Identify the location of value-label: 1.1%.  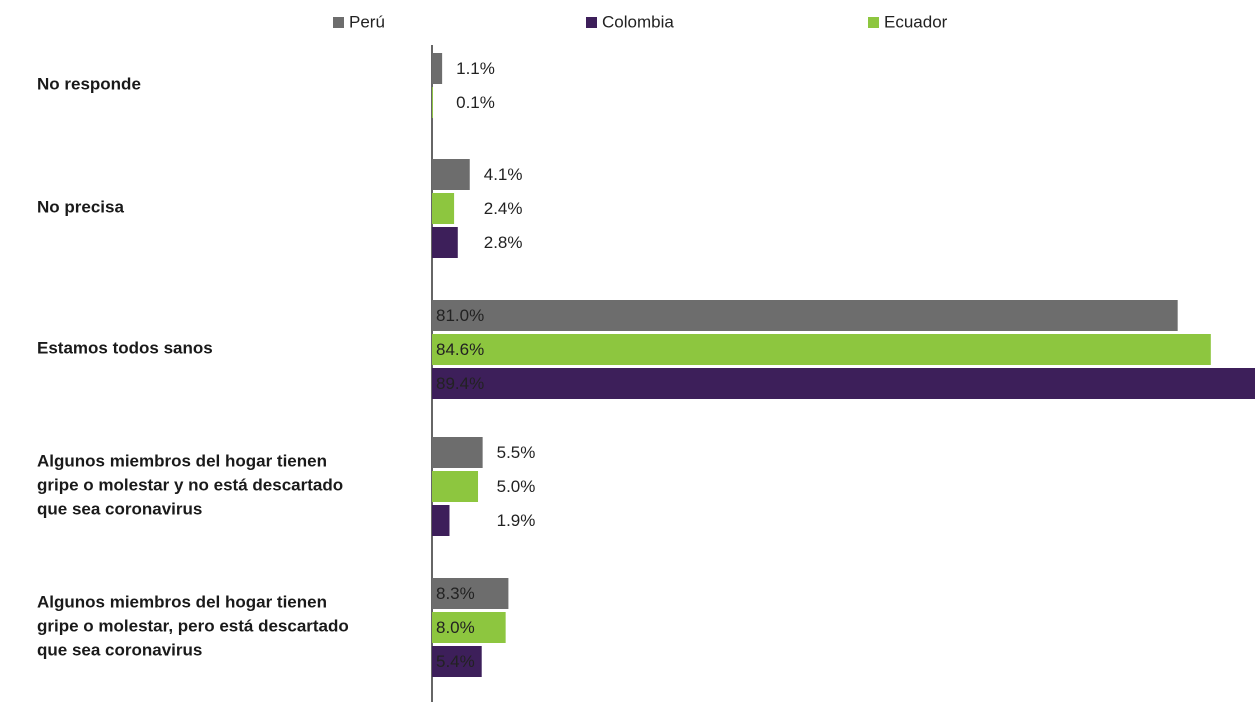
(475, 68).